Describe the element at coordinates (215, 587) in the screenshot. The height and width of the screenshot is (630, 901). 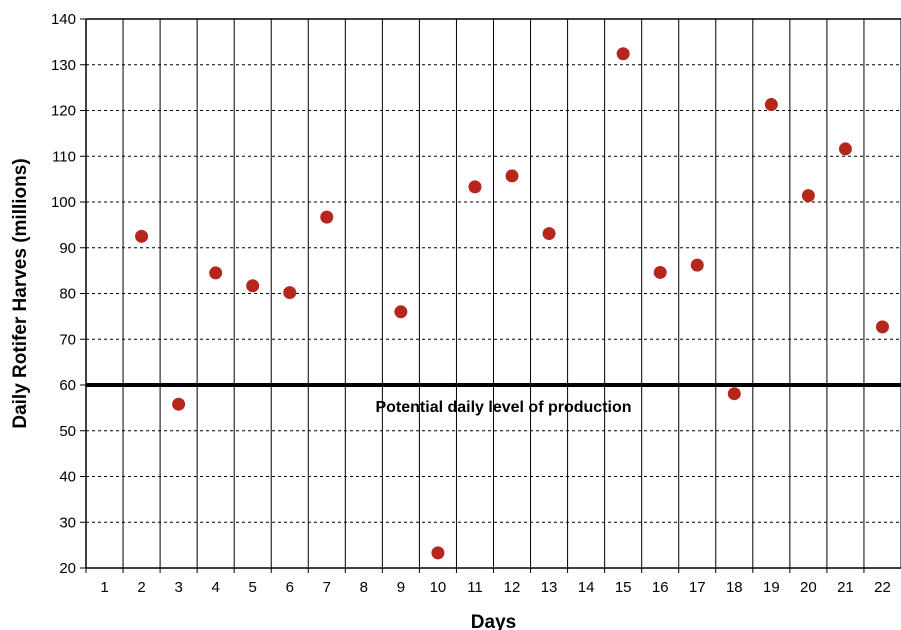
I see `x-tick-label: 4` at that location.